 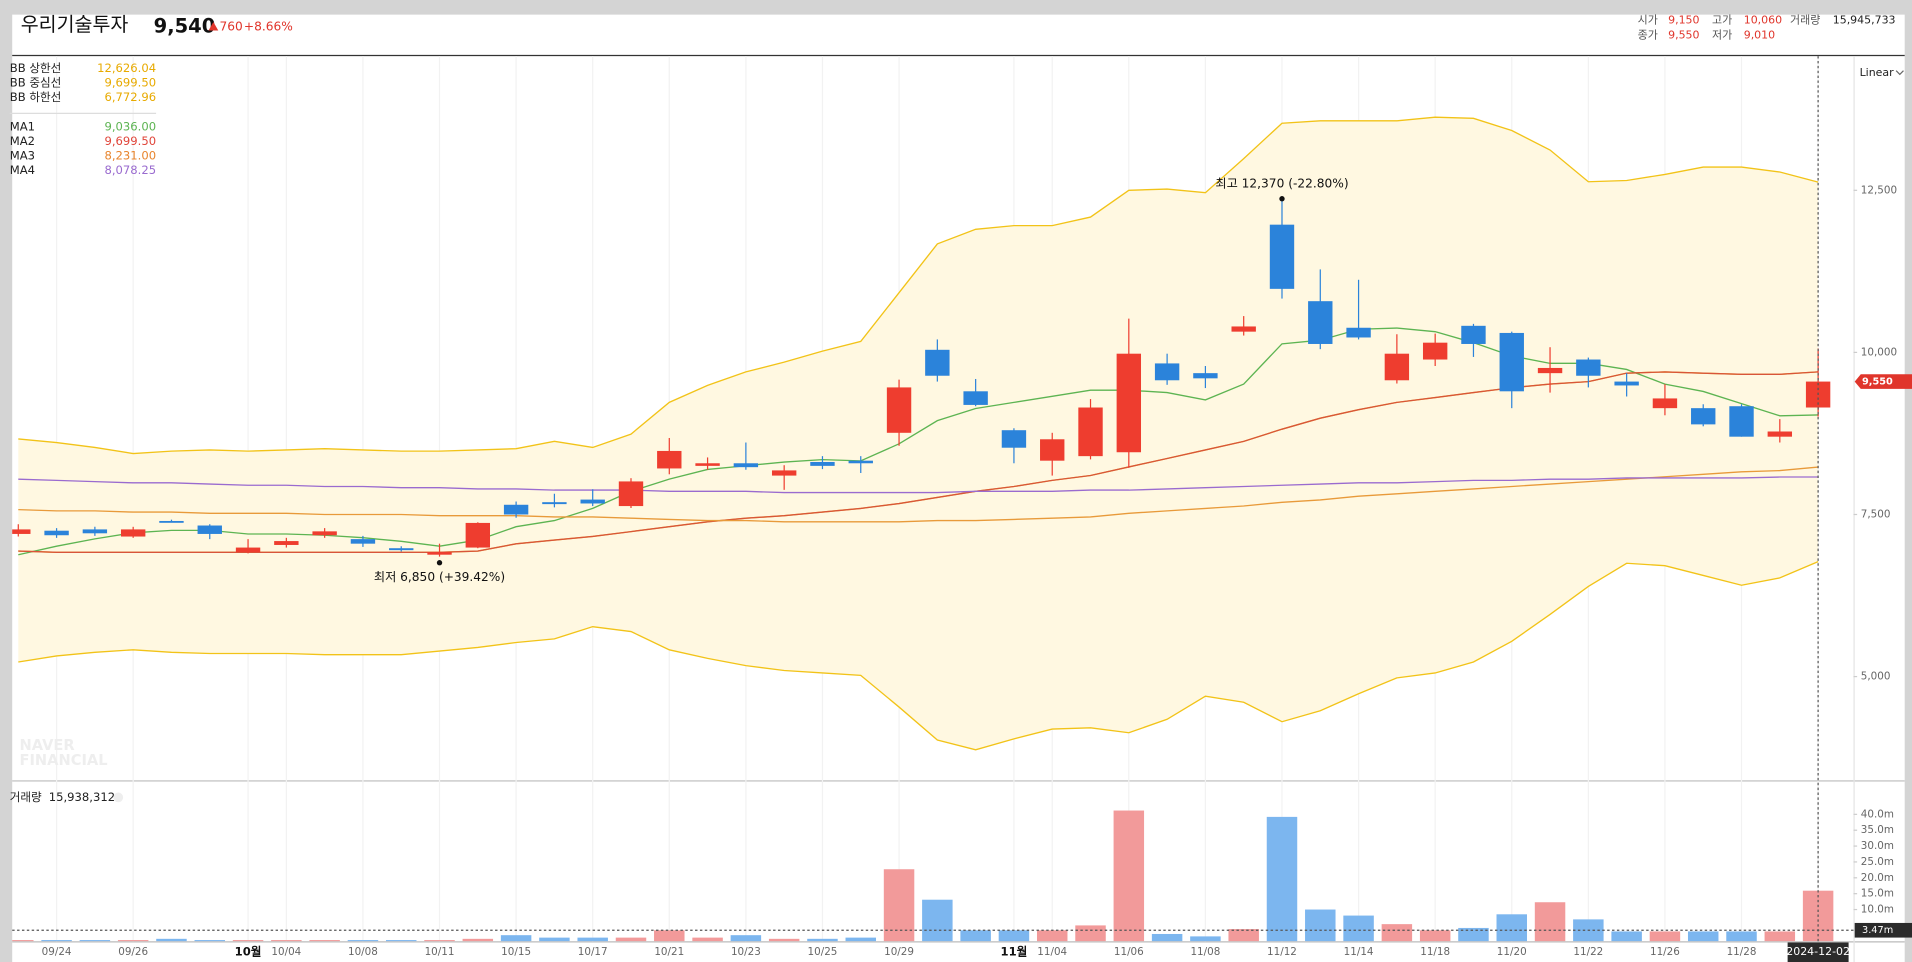 I want to click on x-tick-label: 10/21, so click(x=669, y=952).